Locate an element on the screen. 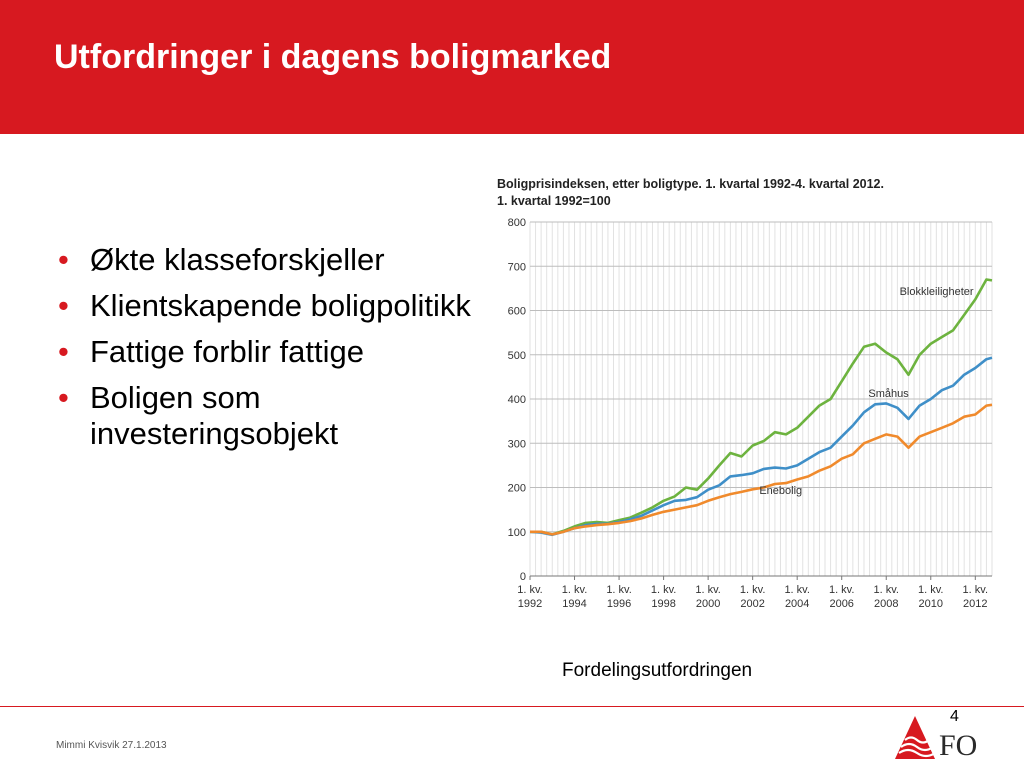 The image size is (1024, 768). x-tick-label: 2008 is located at coordinates (886, 604).